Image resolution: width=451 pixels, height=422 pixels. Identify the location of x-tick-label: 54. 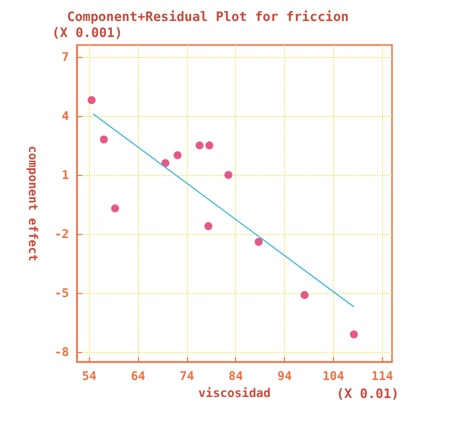
(89, 376).